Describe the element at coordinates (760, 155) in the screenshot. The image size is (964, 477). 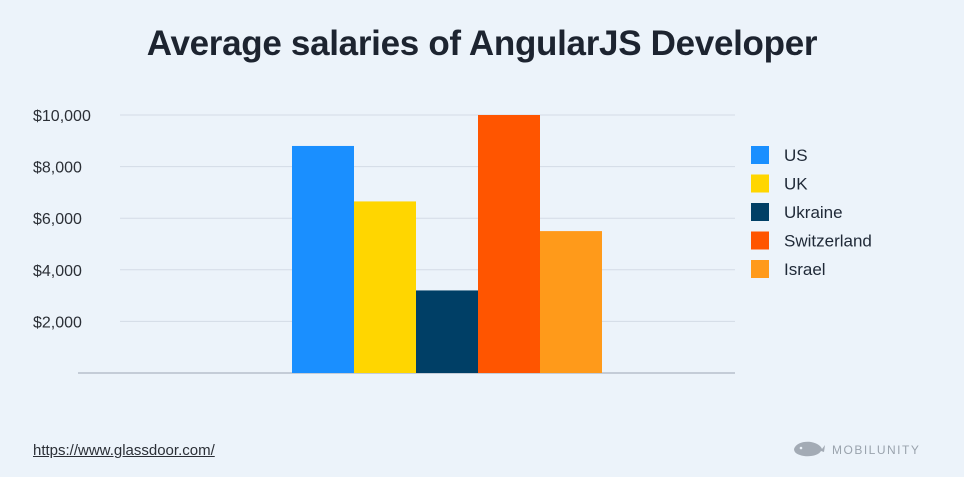
I see `legend-swatch-us` at that location.